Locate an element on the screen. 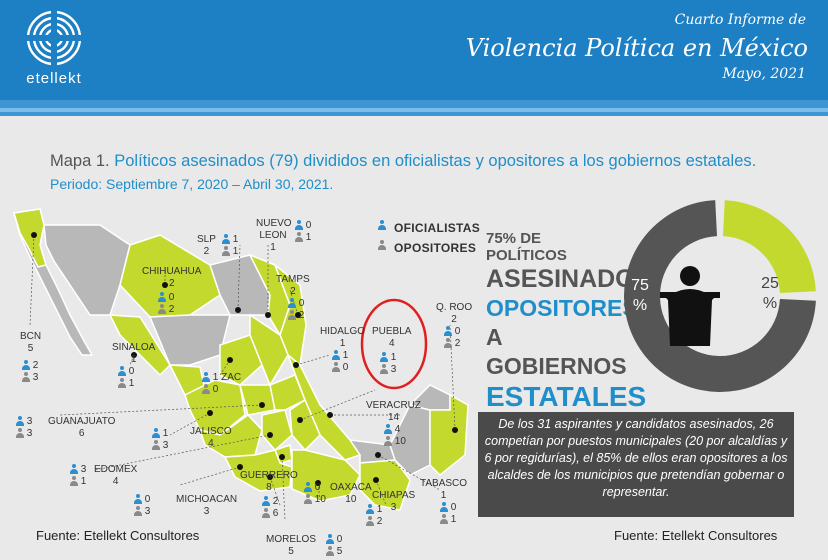 Image resolution: width=828 pixels, height=560 pixels. state-counts-chihuahua: 0 2 is located at coordinates (166, 304).